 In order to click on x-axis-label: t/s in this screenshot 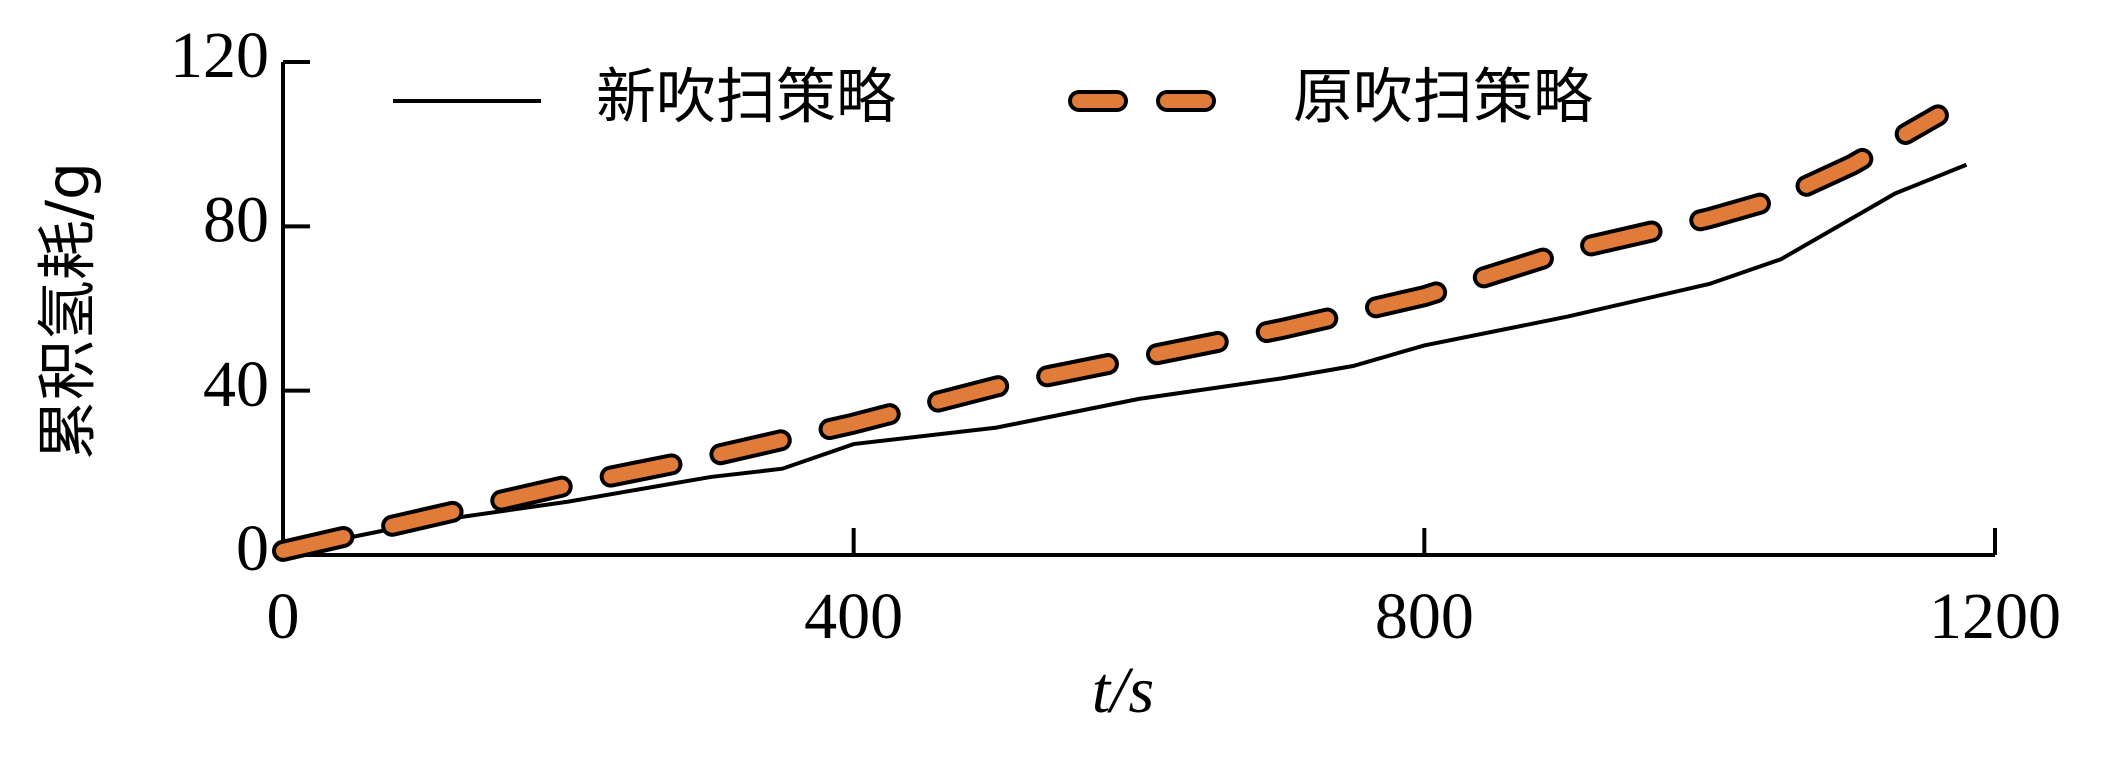, I will do `click(1123, 690)`.